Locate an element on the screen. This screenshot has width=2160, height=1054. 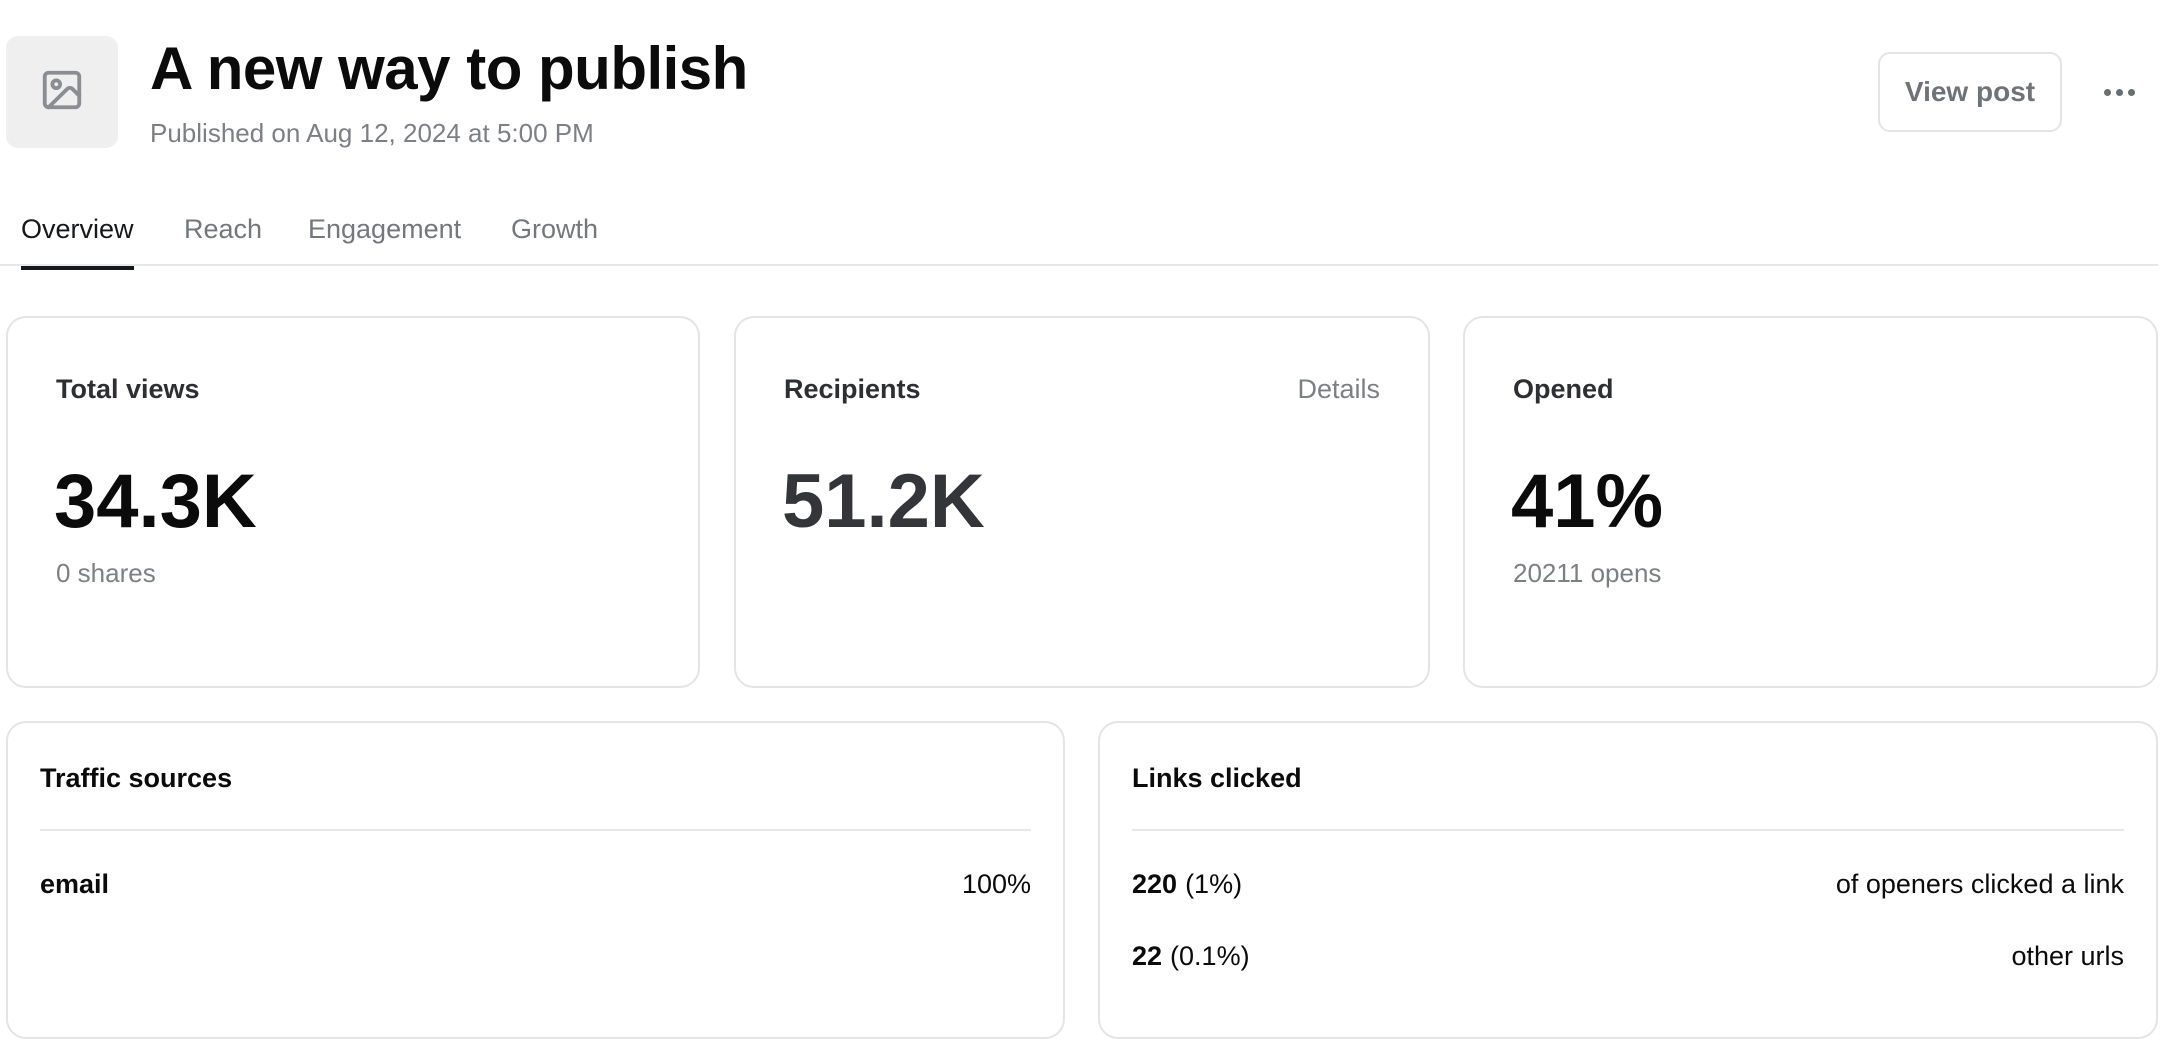
tab-overview: Overview is located at coordinates (77, 242).